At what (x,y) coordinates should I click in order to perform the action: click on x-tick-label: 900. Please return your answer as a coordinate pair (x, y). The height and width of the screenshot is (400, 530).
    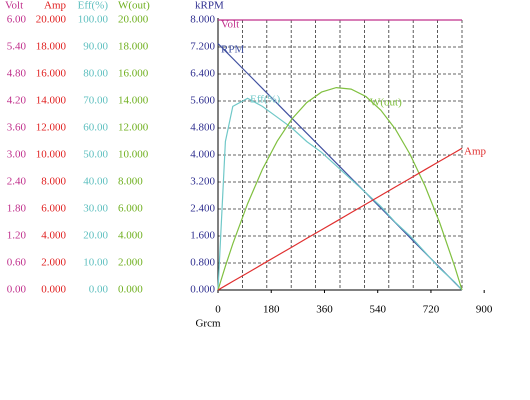
    Looking at the image, I should click on (484, 310).